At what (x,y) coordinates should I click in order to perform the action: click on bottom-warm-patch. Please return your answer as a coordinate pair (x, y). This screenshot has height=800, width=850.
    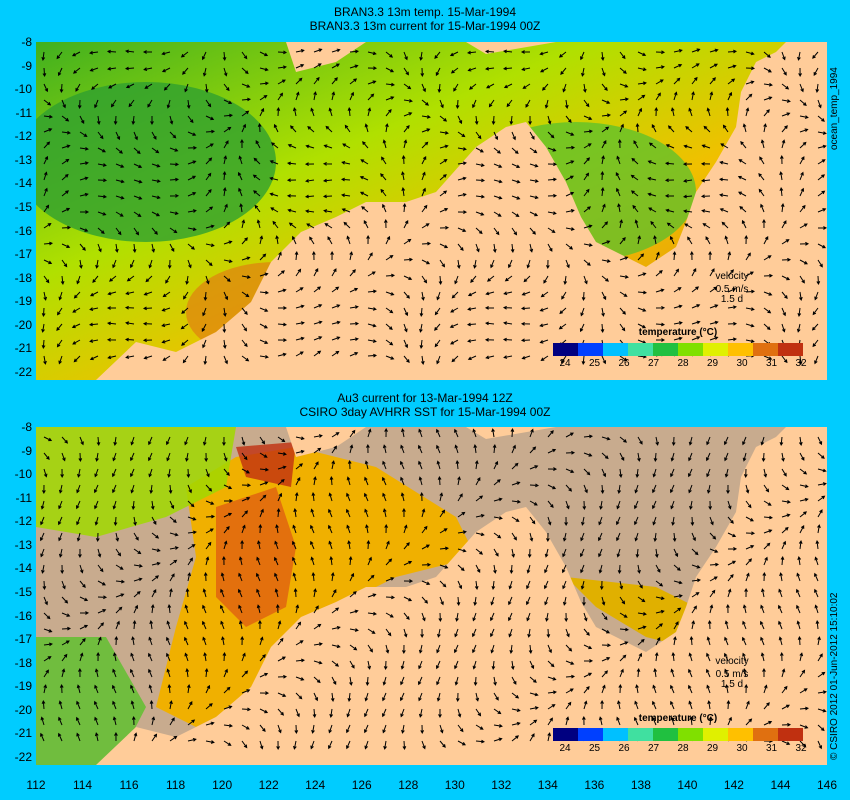
    Looking at the image, I should click on (256, 557).